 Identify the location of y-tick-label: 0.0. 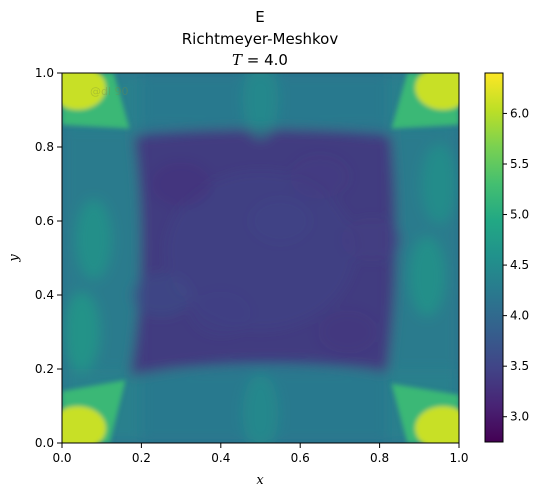
(44, 443).